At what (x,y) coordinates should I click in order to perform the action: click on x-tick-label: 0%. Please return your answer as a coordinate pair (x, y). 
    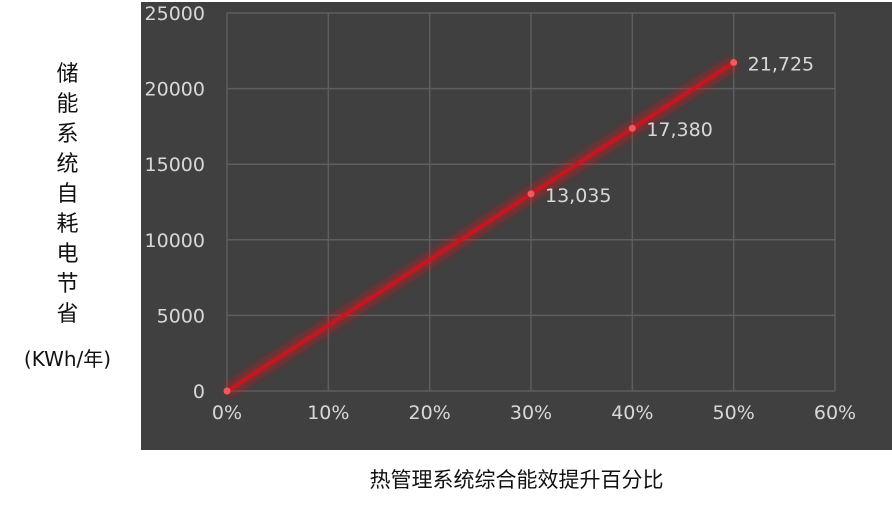
    Looking at the image, I should click on (227, 413).